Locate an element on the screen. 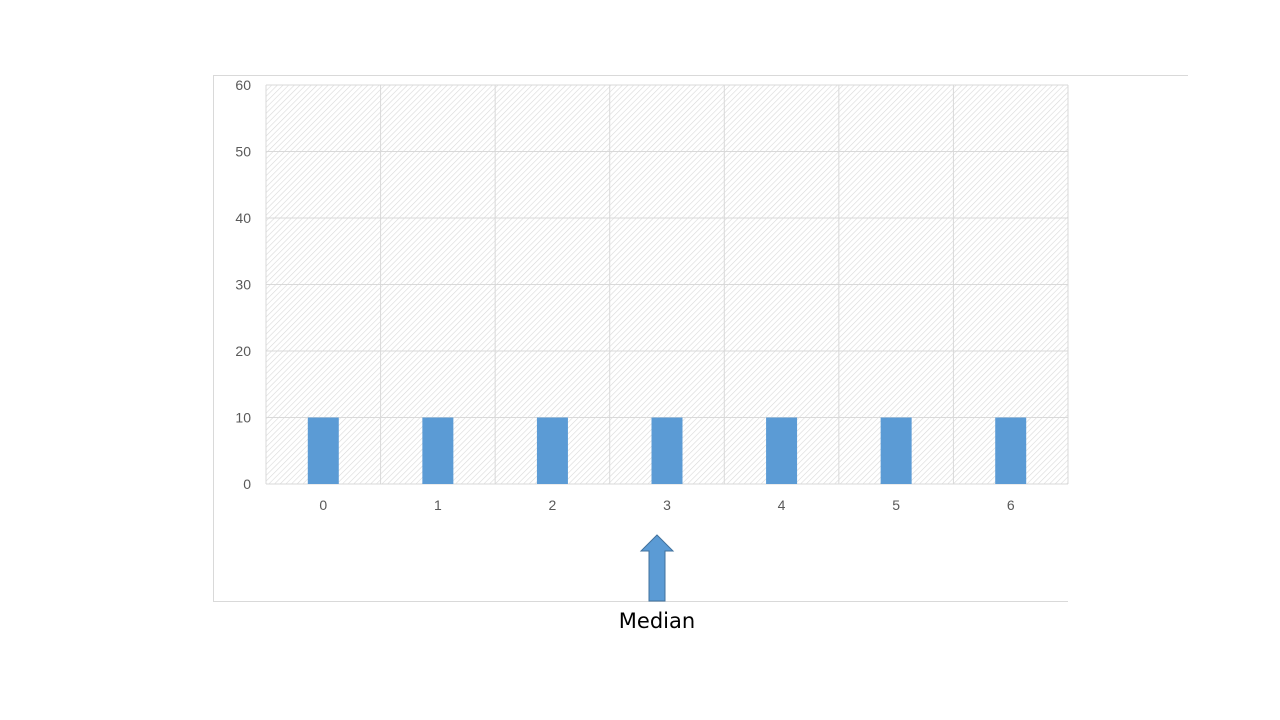 The height and width of the screenshot is (720, 1280). median-label: Median is located at coordinates (657, 621).